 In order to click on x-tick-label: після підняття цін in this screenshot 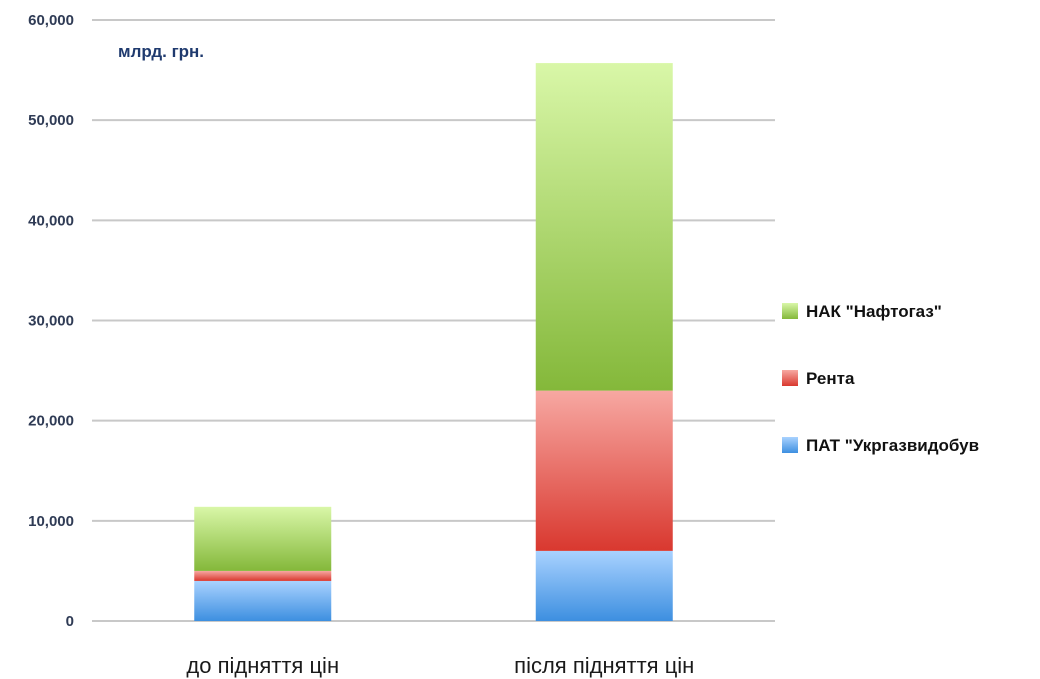, I will do `click(604, 665)`.